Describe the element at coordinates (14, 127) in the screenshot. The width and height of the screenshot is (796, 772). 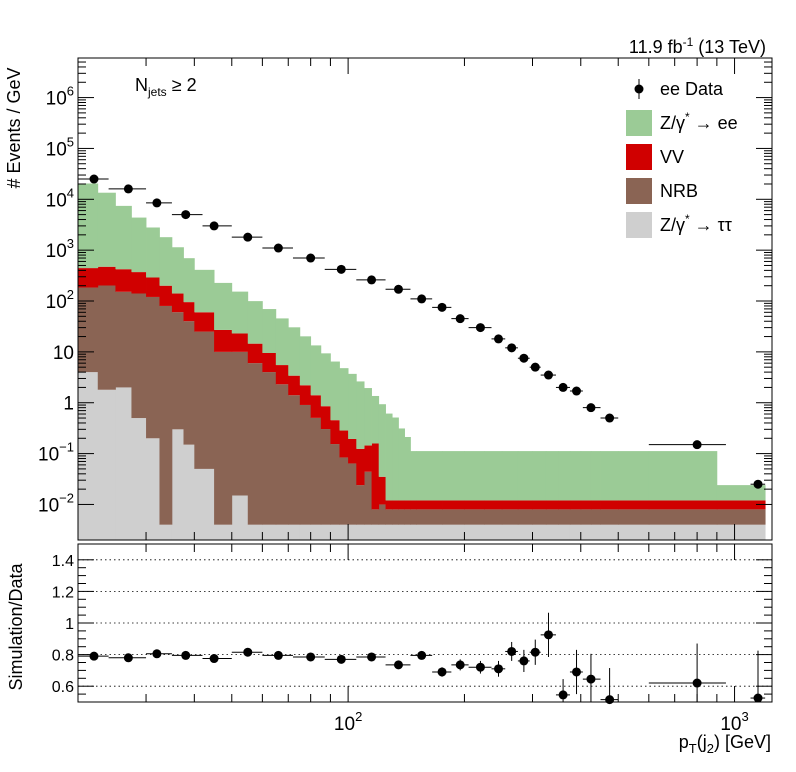
I see `y-axis-label: # Events / GeV` at that location.